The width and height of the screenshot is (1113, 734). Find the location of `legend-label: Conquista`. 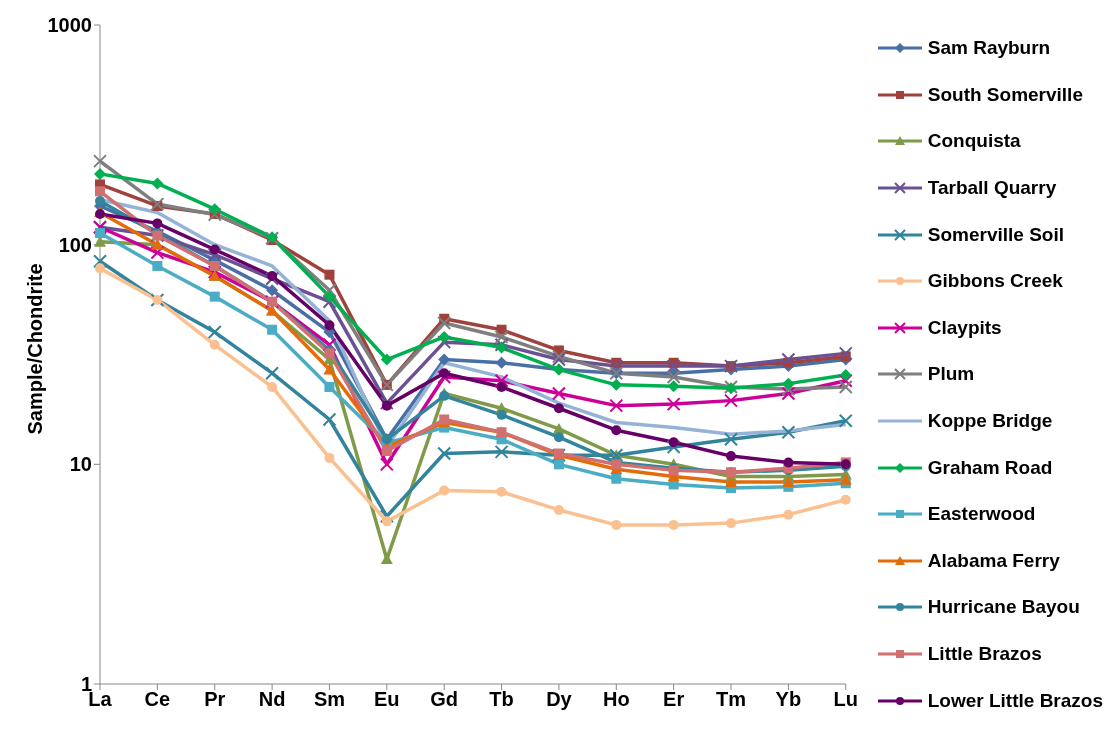

legend-label: Conquista is located at coordinates (974, 141).